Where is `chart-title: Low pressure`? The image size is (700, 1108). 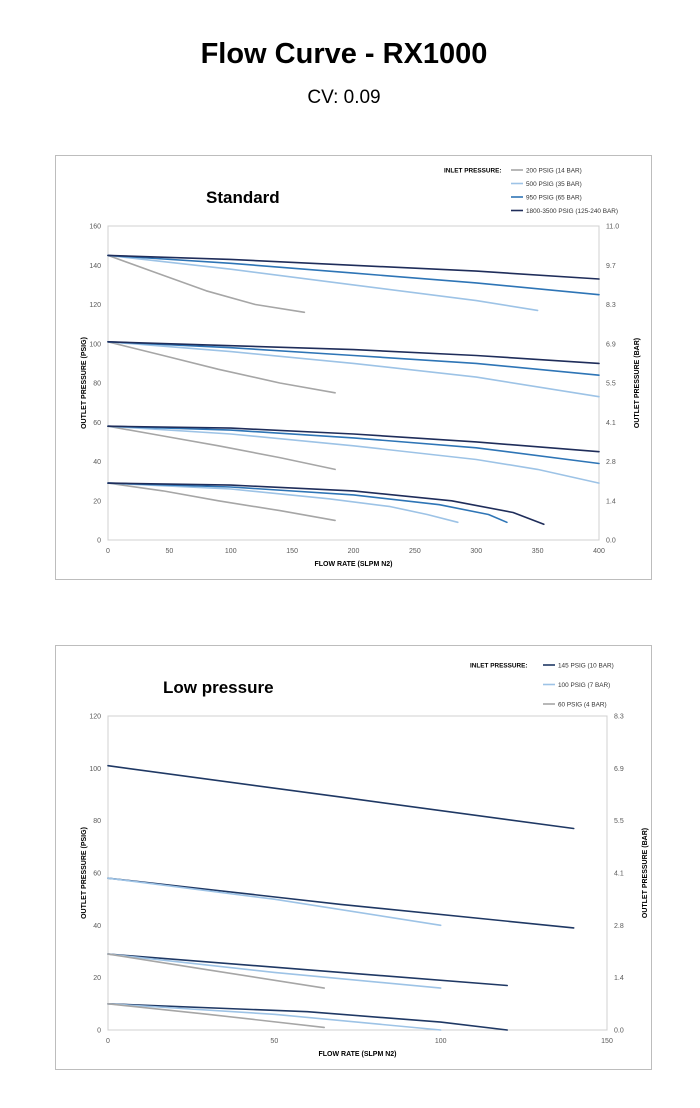
chart-title: Low pressure is located at coordinates (218, 687).